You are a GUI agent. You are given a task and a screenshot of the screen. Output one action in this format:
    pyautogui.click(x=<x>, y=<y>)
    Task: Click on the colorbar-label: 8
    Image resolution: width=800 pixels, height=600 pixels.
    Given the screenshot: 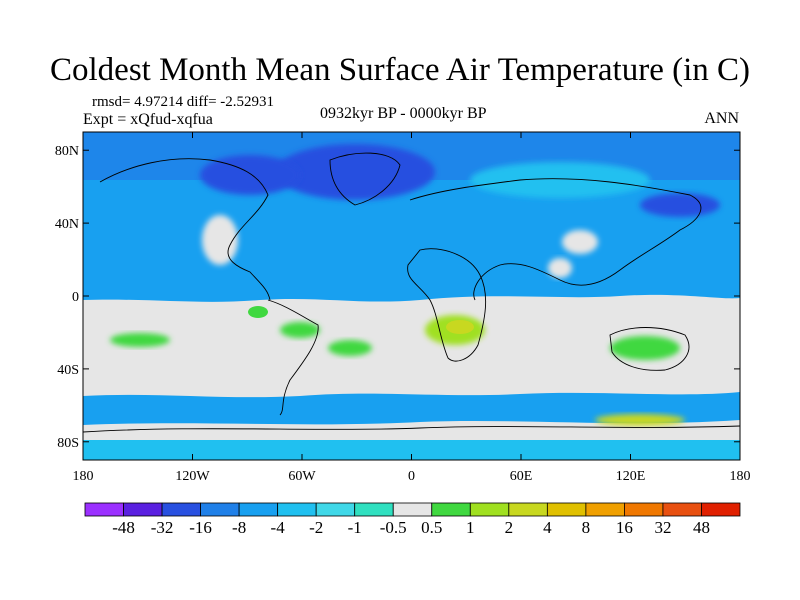 What is the action you would take?
    pyautogui.click(x=586, y=527)
    